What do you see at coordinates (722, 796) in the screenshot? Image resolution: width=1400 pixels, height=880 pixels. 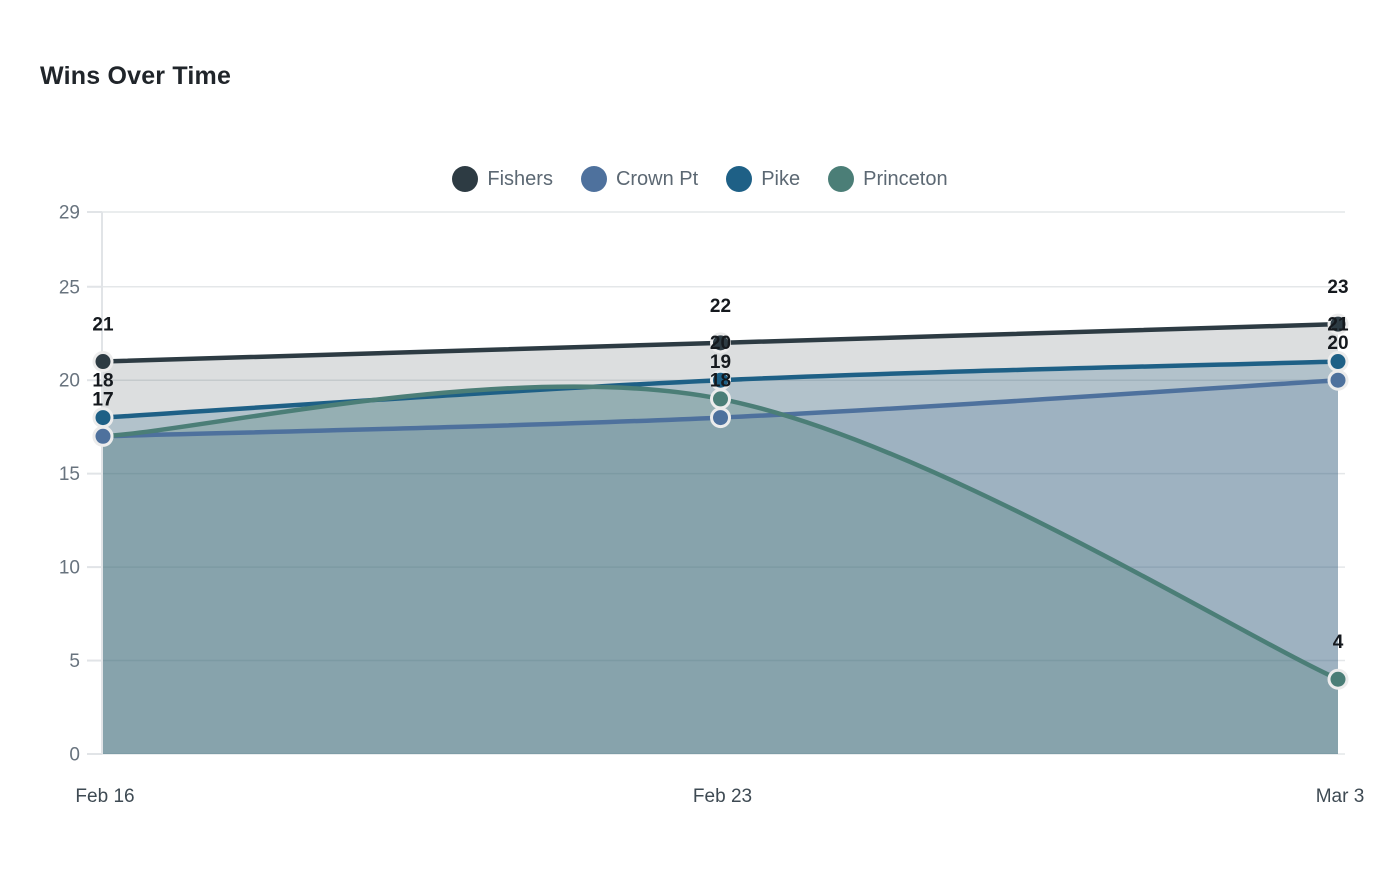 I see `x-axis-label-1: Feb 23` at bounding box center [722, 796].